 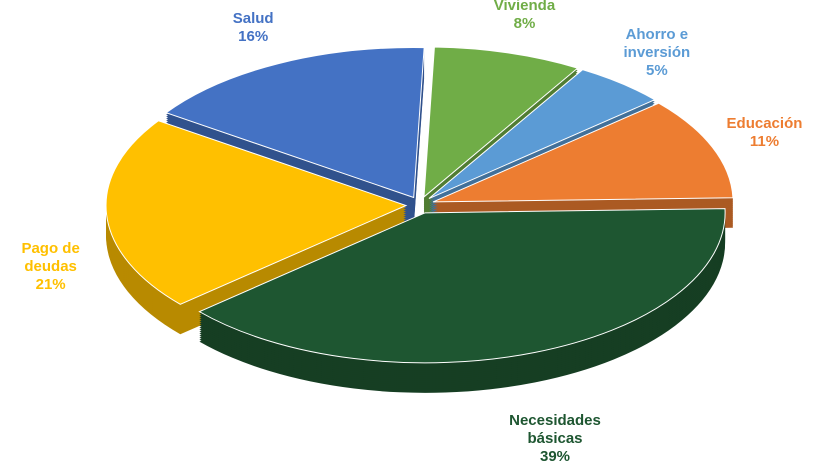 What do you see at coordinates (555, 457) in the screenshot?
I see `value-label: 39%` at bounding box center [555, 457].